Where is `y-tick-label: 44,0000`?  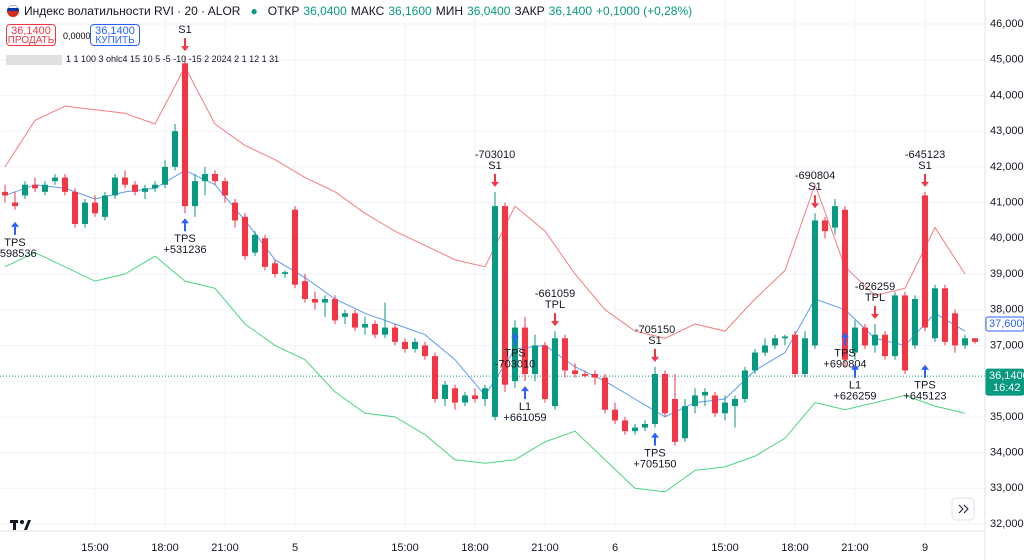 y-tick-label: 44,0000 is located at coordinates (1007, 95).